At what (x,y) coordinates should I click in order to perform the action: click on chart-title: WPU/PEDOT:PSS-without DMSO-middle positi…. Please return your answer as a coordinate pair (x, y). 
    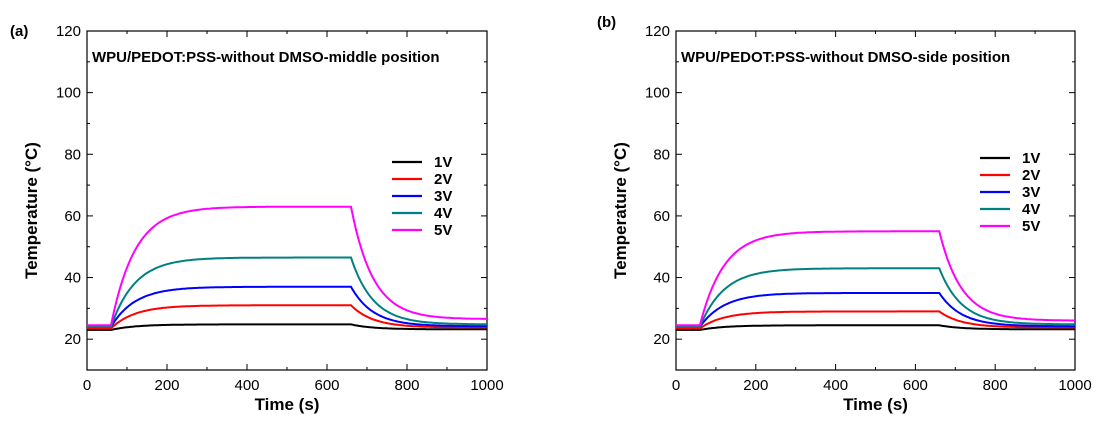
    Looking at the image, I should click on (265, 57).